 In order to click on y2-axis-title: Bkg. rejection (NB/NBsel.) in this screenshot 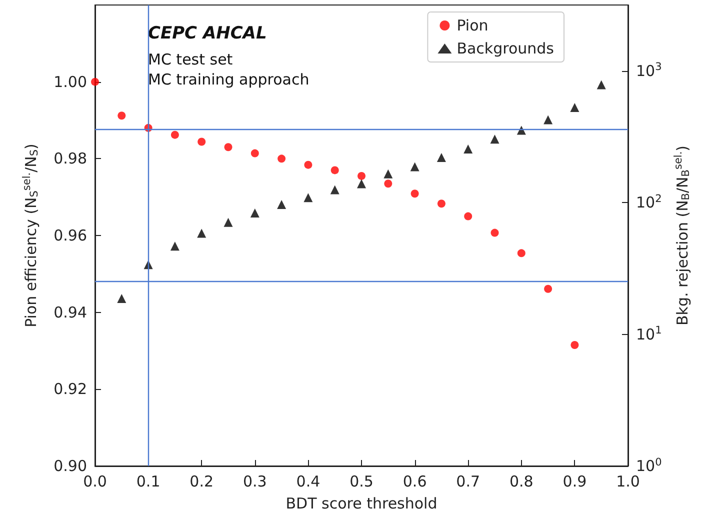, I will do `click(682, 235)`.